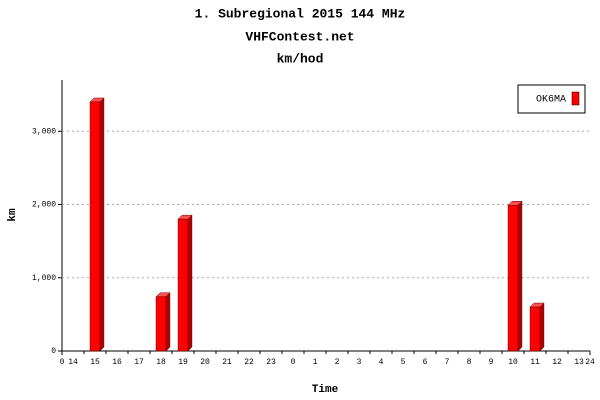 Image resolution: width=600 pixels, height=400 pixels. I want to click on legend-swatch, so click(575, 98).